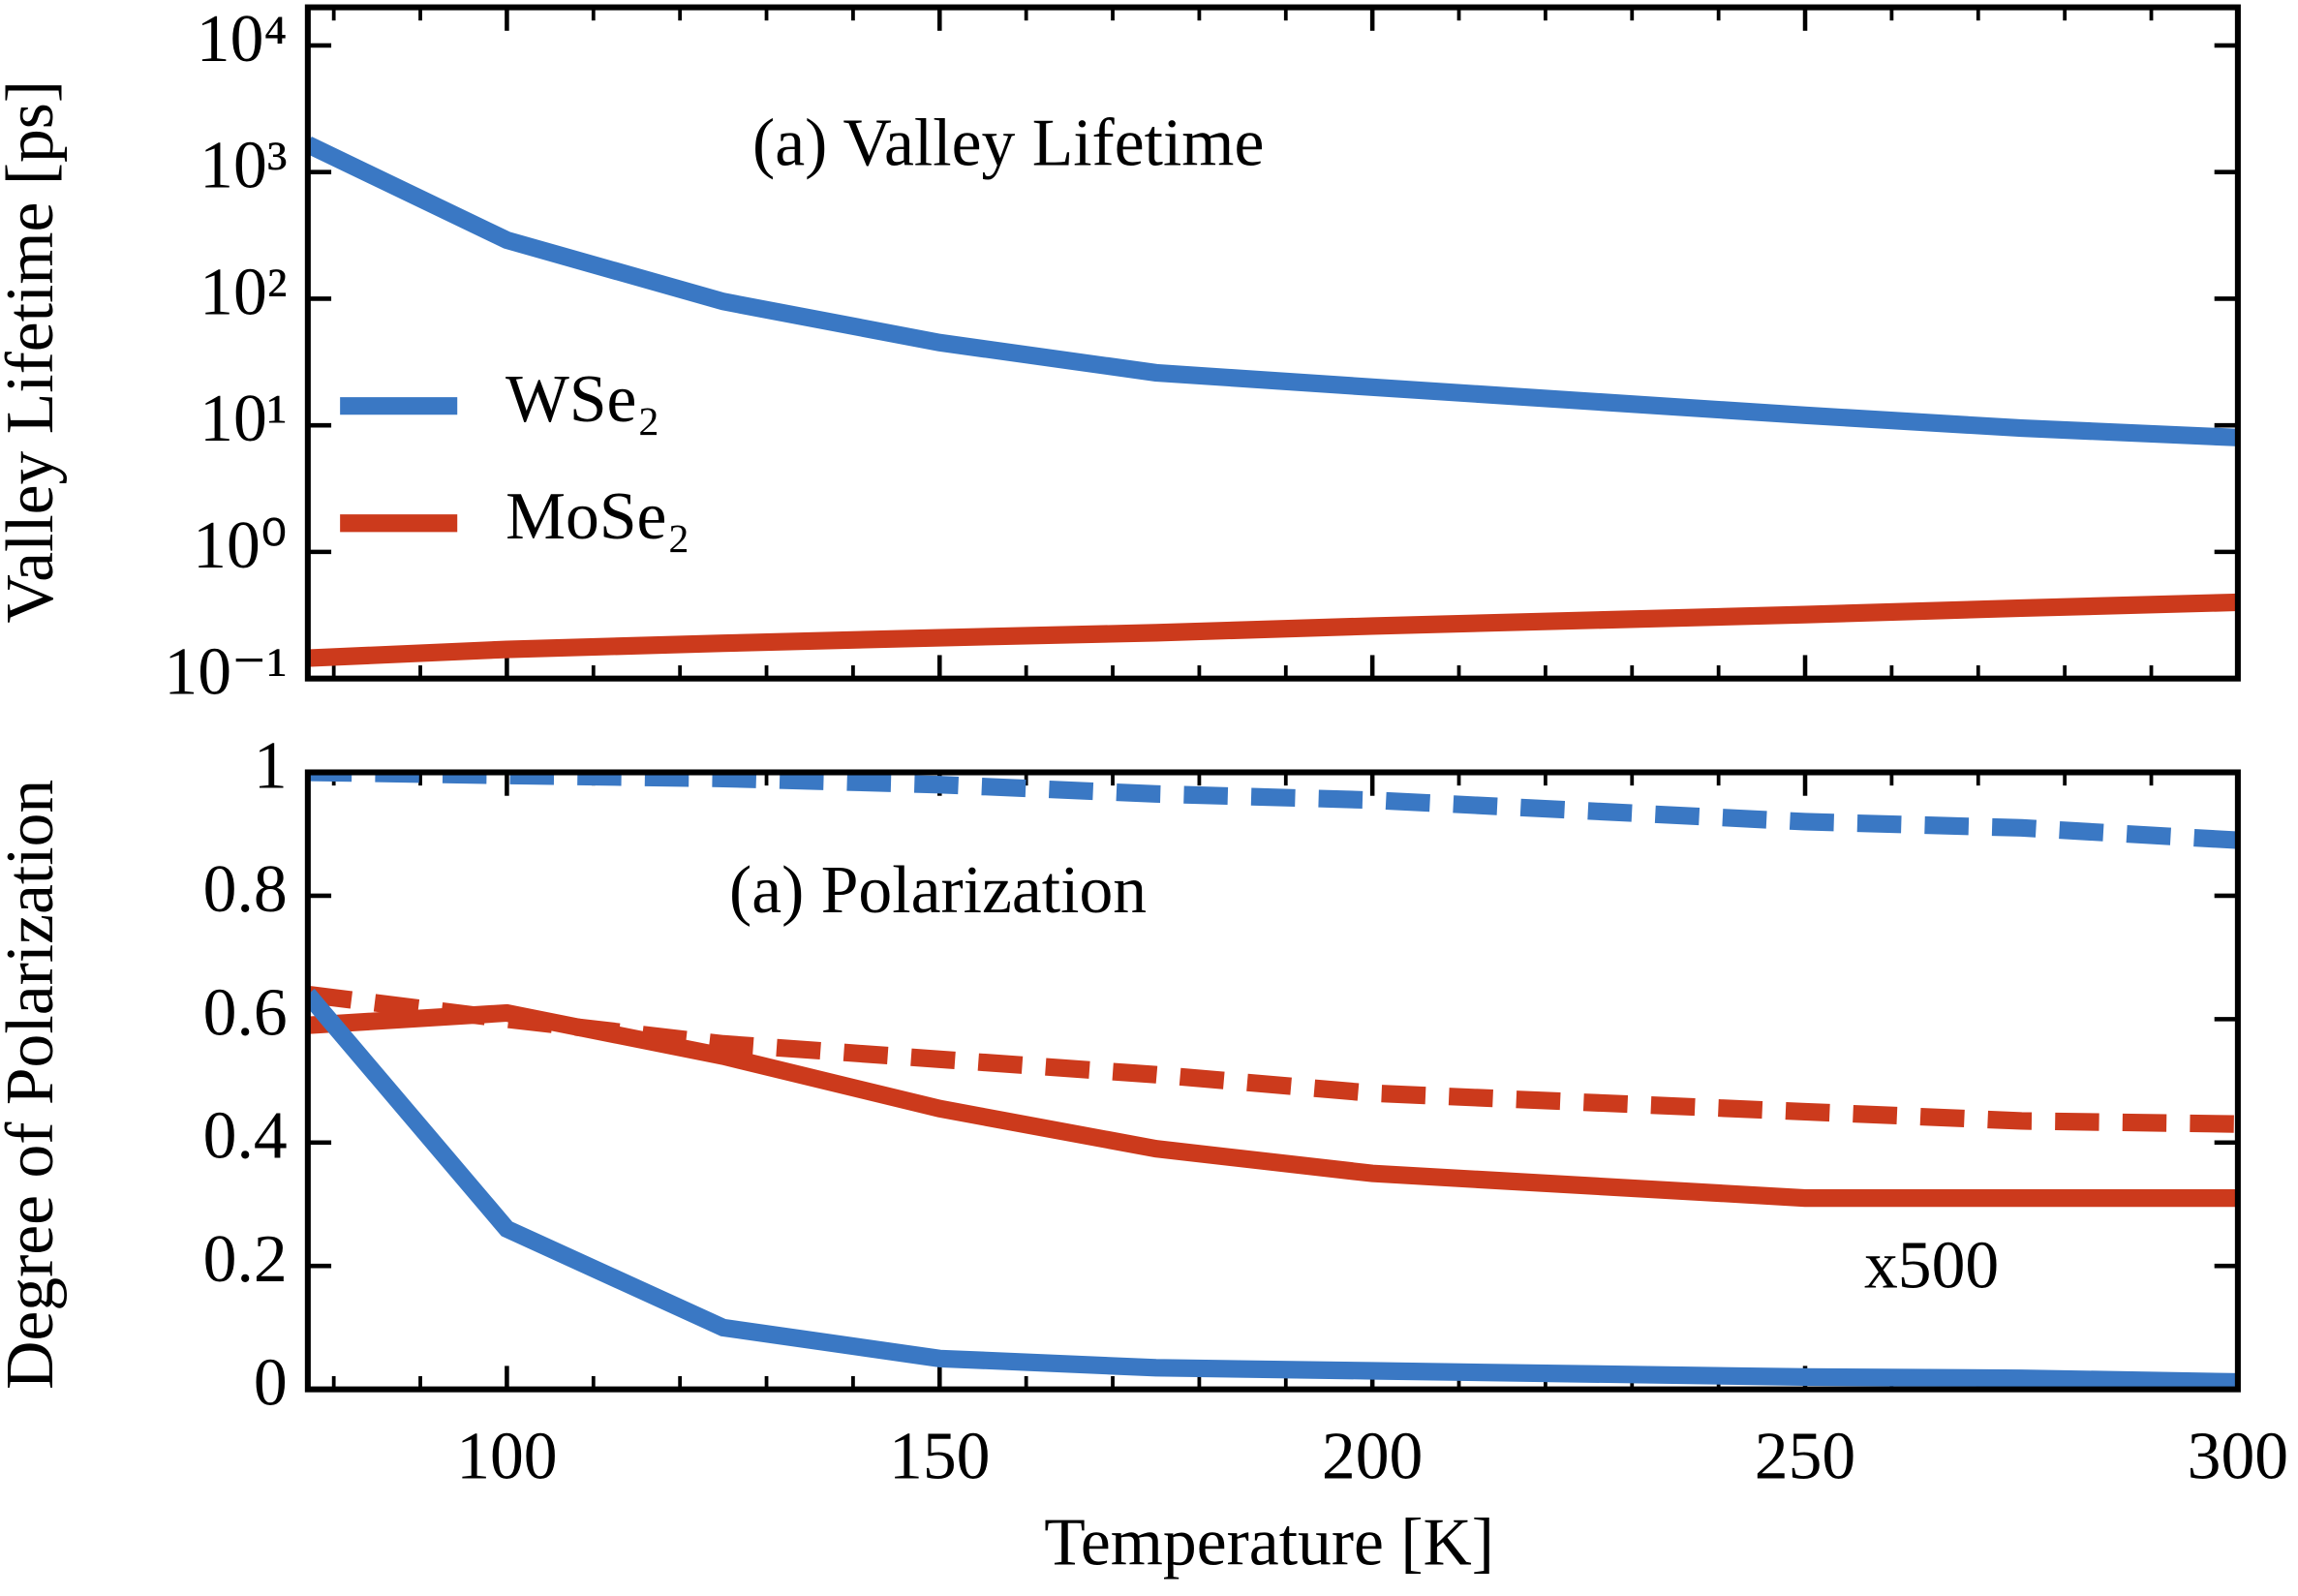  I want to click on x-tick-label: 200, so click(1372, 1456).